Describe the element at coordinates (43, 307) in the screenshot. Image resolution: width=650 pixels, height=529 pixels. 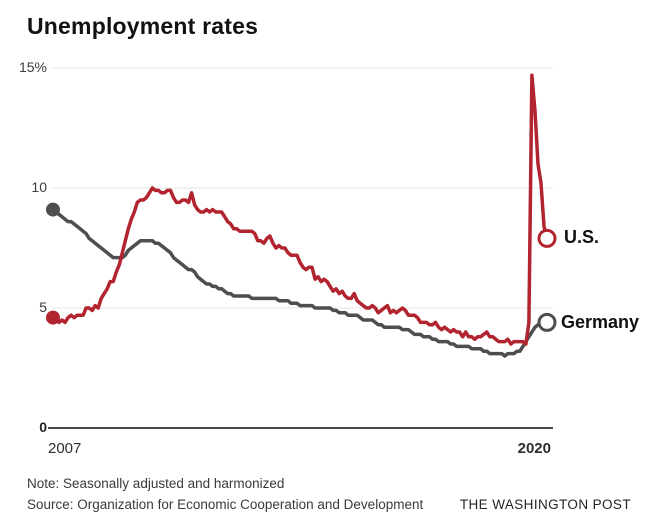
I see `y-axis-tick-5: 5` at that location.